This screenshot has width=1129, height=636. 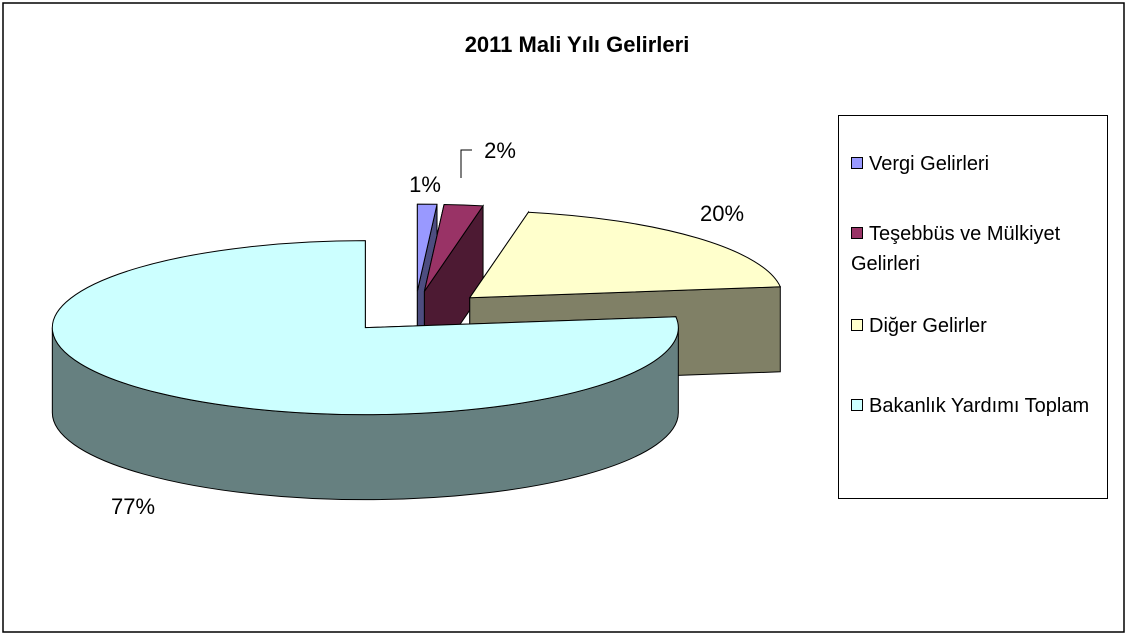 What do you see at coordinates (500, 150) in the screenshot?
I see `data-label: 2%` at bounding box center [500, 150].